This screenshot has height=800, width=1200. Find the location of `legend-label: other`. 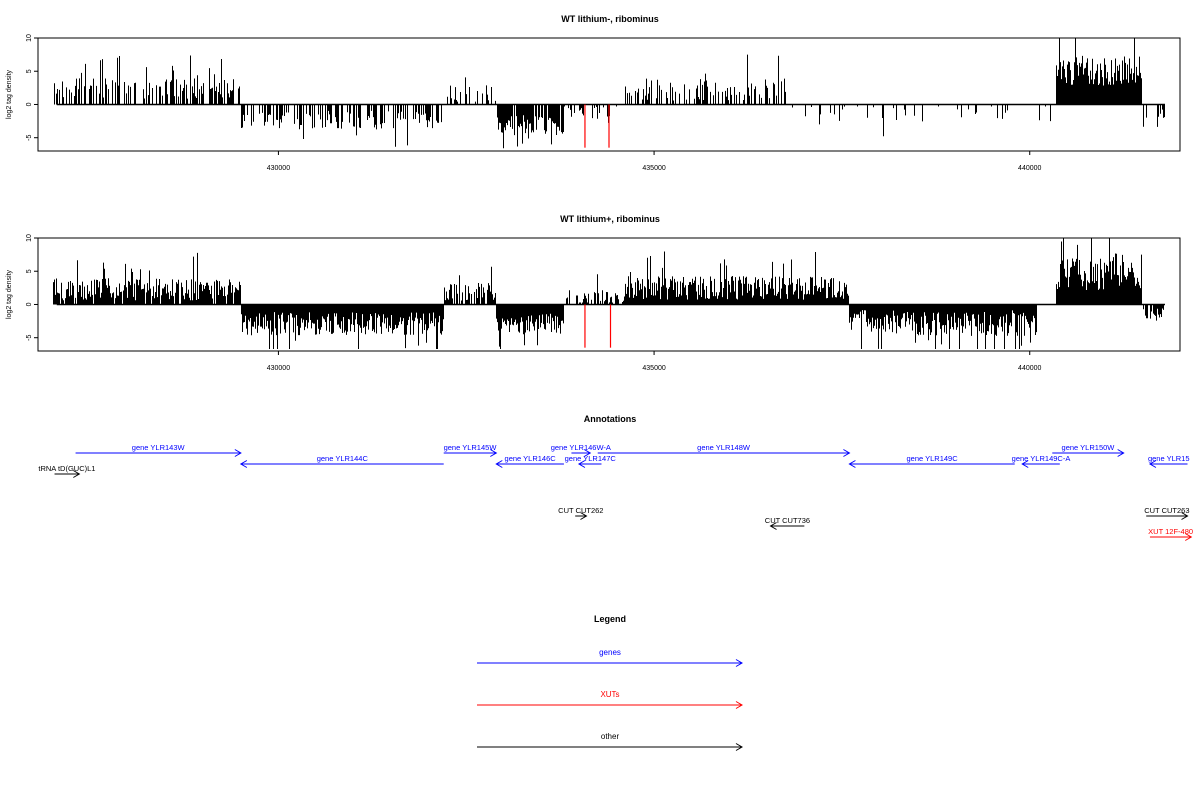

legend-label: other is located at coordinates (610, 736).